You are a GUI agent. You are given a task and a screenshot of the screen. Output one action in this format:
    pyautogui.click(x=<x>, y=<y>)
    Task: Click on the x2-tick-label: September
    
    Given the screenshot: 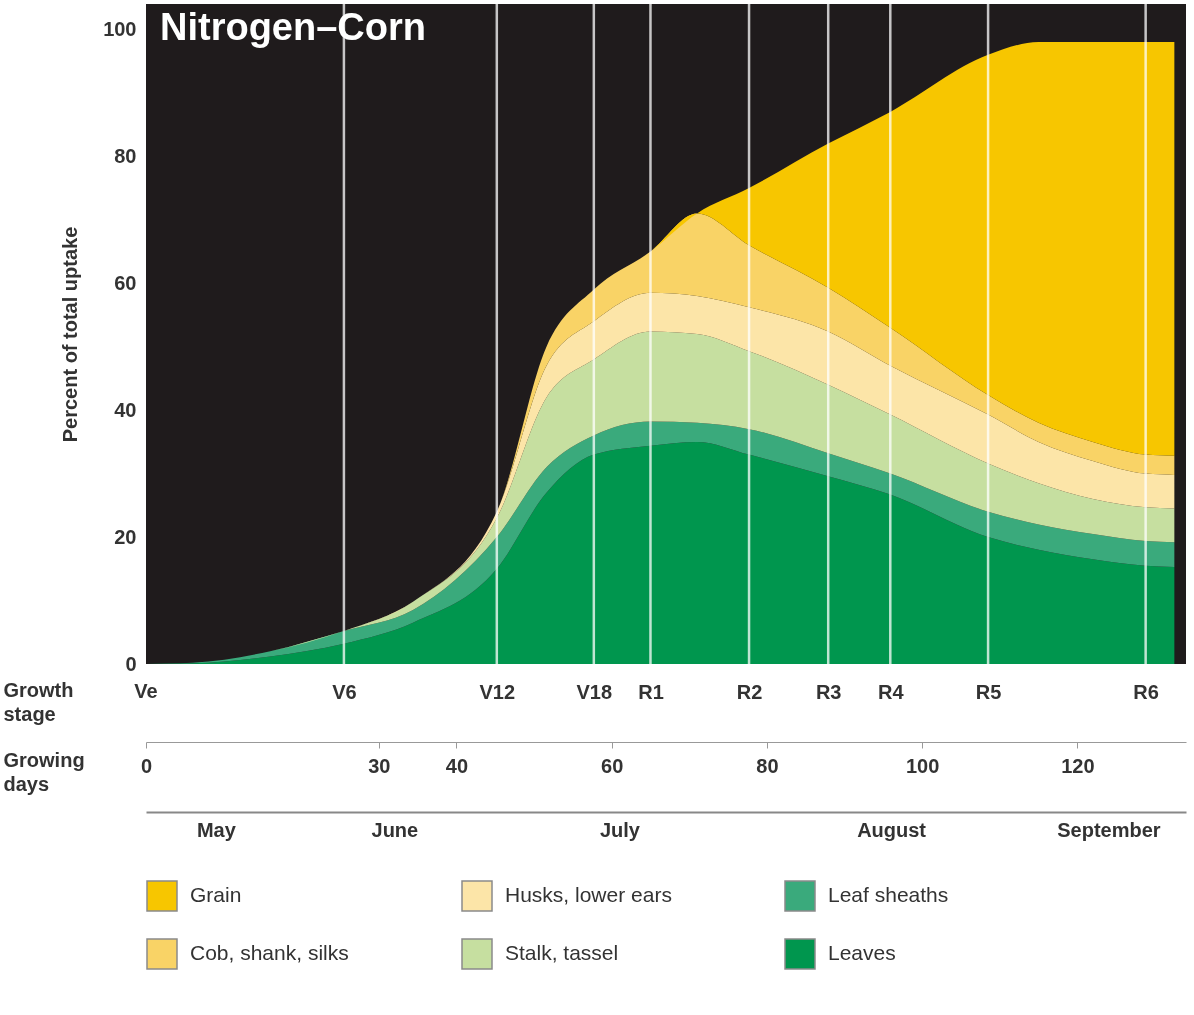 What is the action you would take?
    pyautogui.click(x=1109, y=829)
    